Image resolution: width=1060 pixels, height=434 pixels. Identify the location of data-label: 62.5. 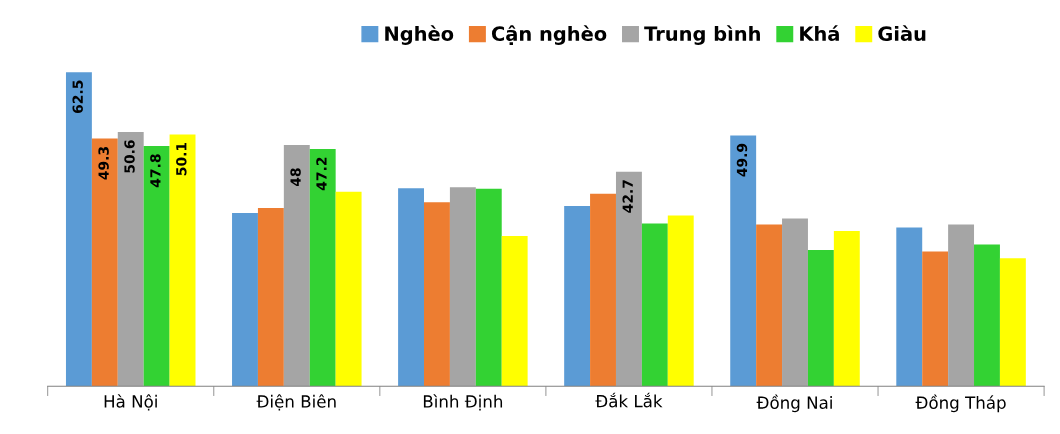
(77, 97).